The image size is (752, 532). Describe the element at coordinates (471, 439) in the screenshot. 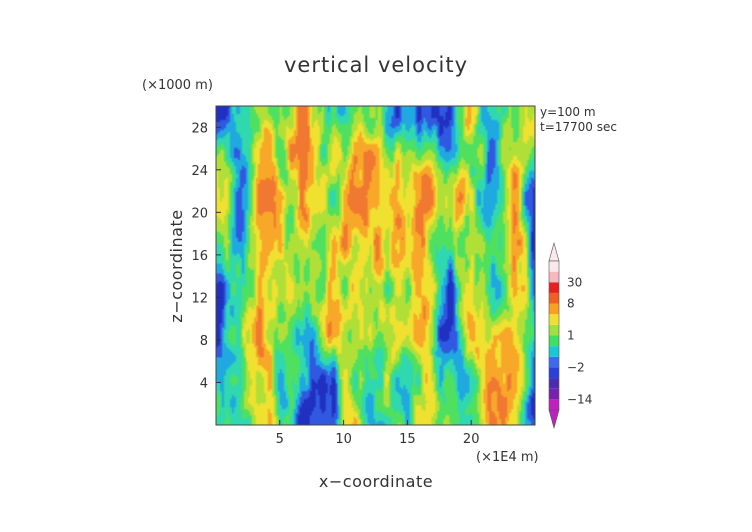

I see `x-tick-label: 20` at that location.